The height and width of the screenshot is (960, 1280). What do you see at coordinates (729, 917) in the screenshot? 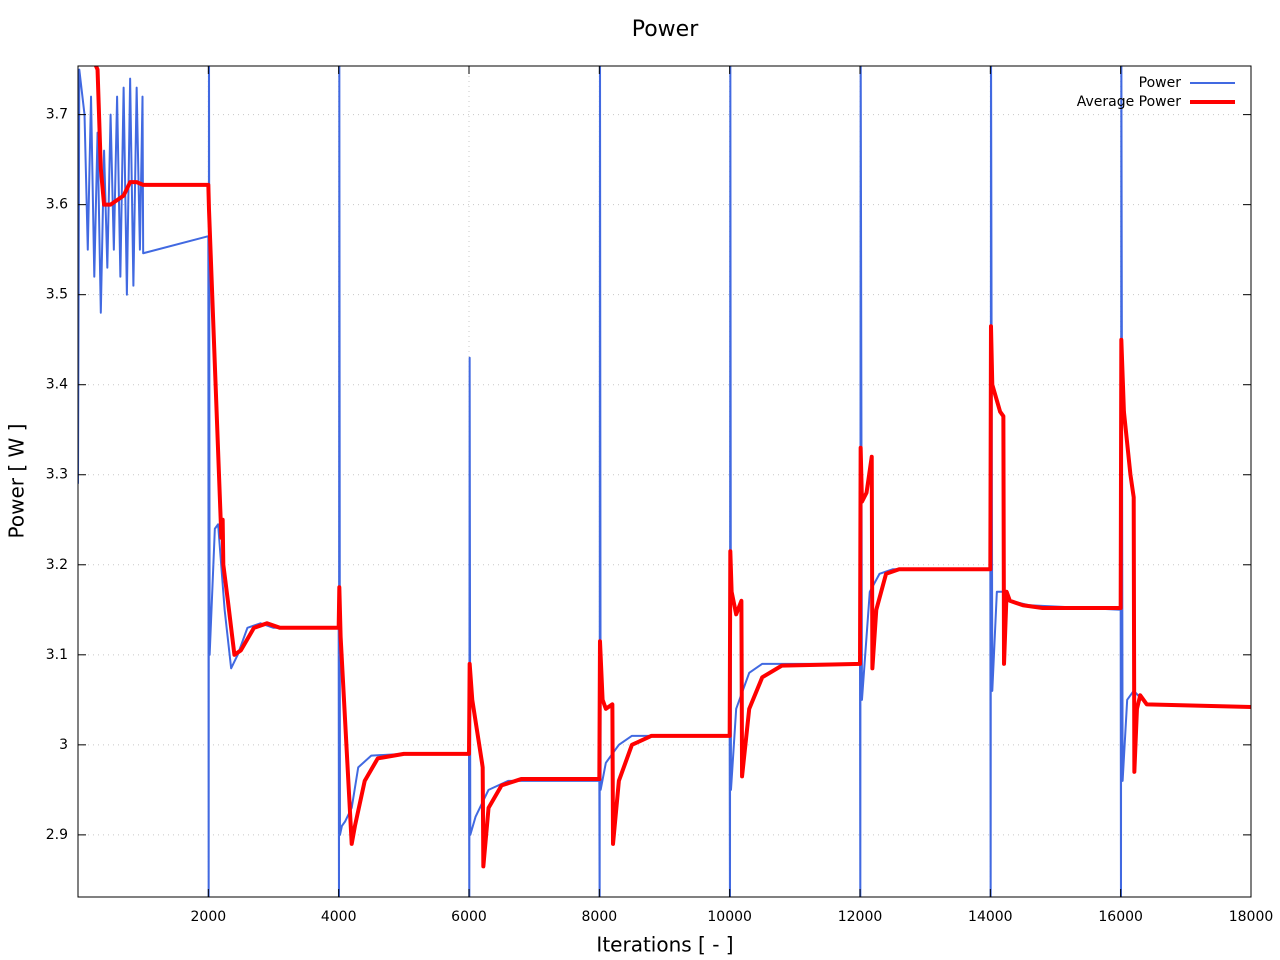
I see `x-tick-label: 10000` at bounding box center [729, 917].